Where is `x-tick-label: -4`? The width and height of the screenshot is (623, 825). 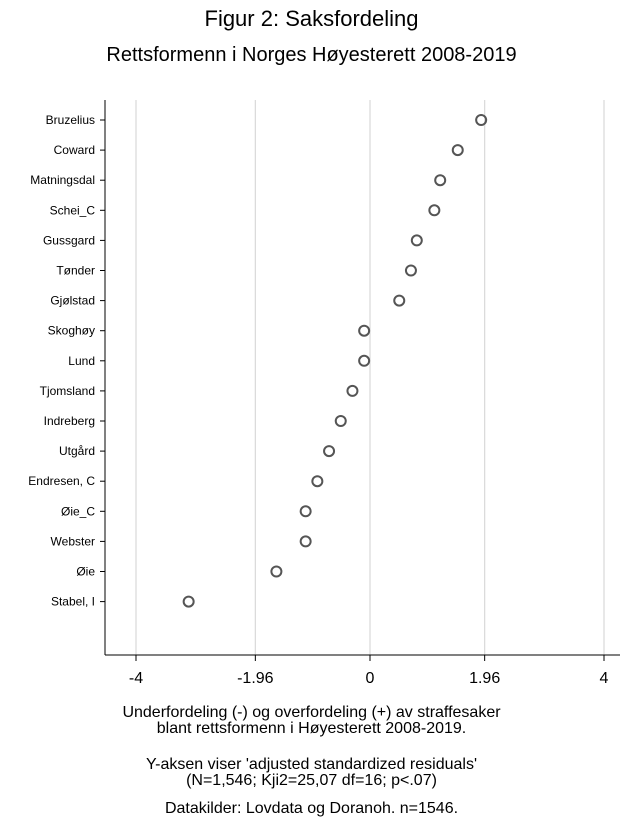 x-tick-label: -4 is located at coordinates (136, 678).